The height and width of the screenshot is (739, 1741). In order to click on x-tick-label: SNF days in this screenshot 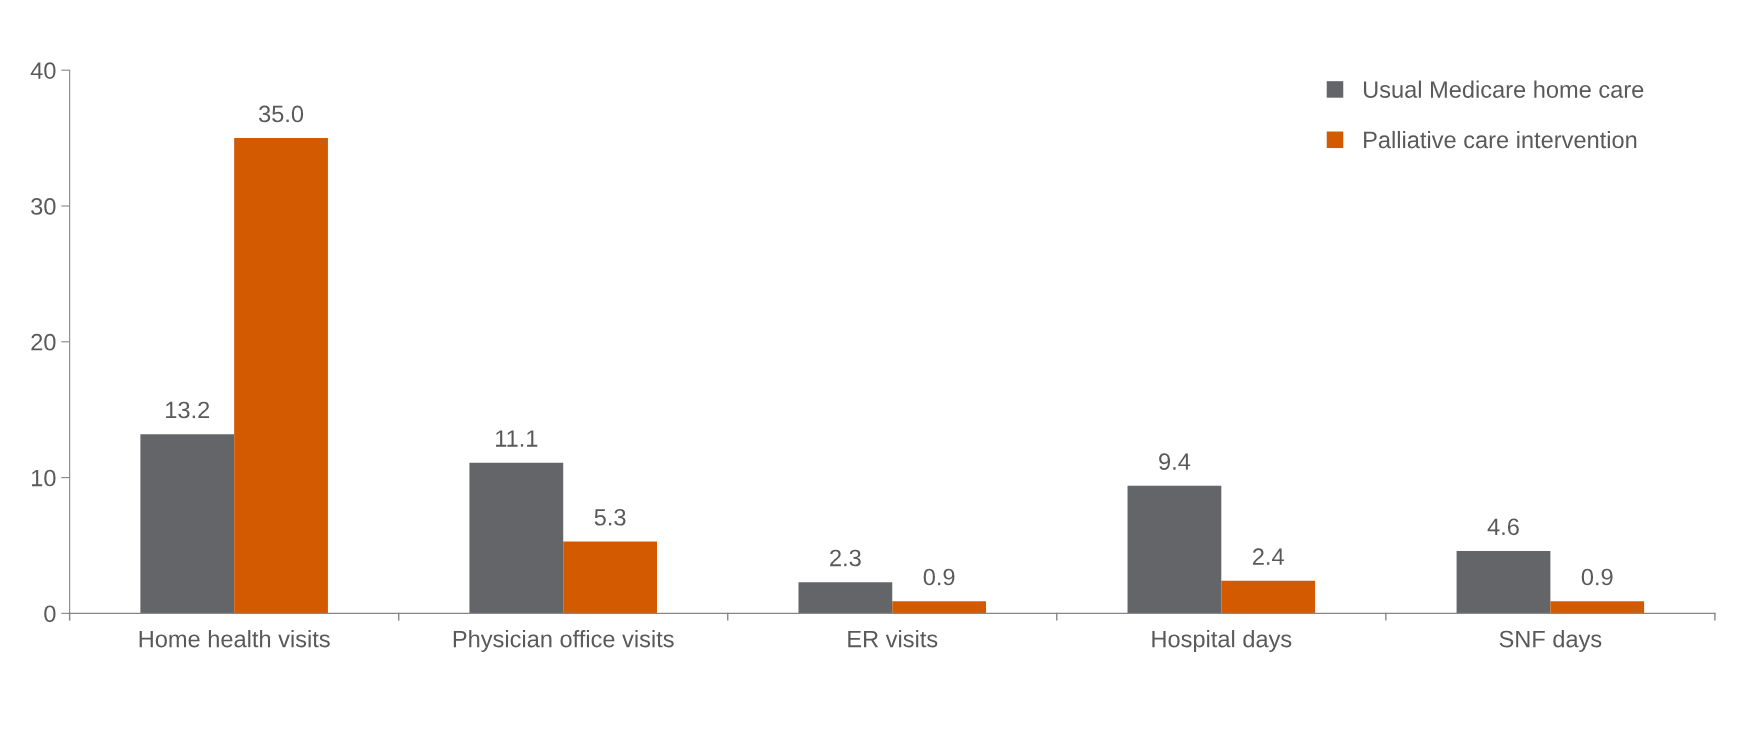, I will do `click(1550, 641)`.